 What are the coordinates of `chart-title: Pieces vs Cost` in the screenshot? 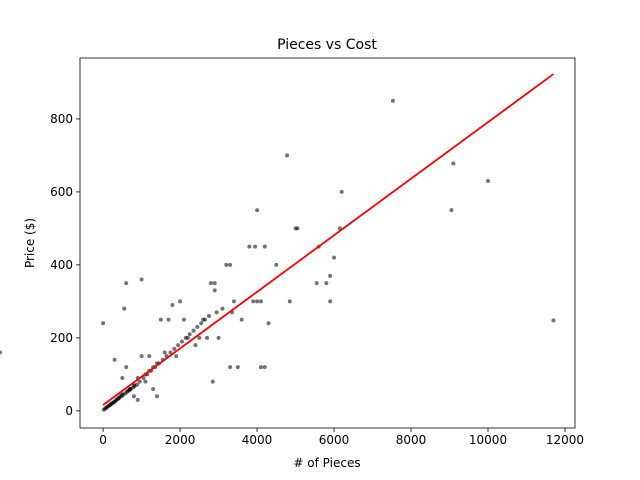 It's located at (327, 45).